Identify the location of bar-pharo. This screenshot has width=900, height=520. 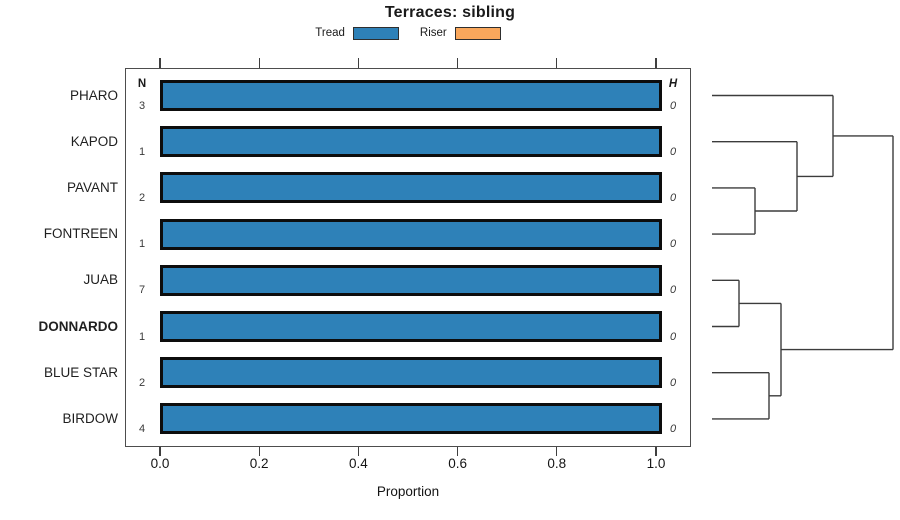
(411, 95).